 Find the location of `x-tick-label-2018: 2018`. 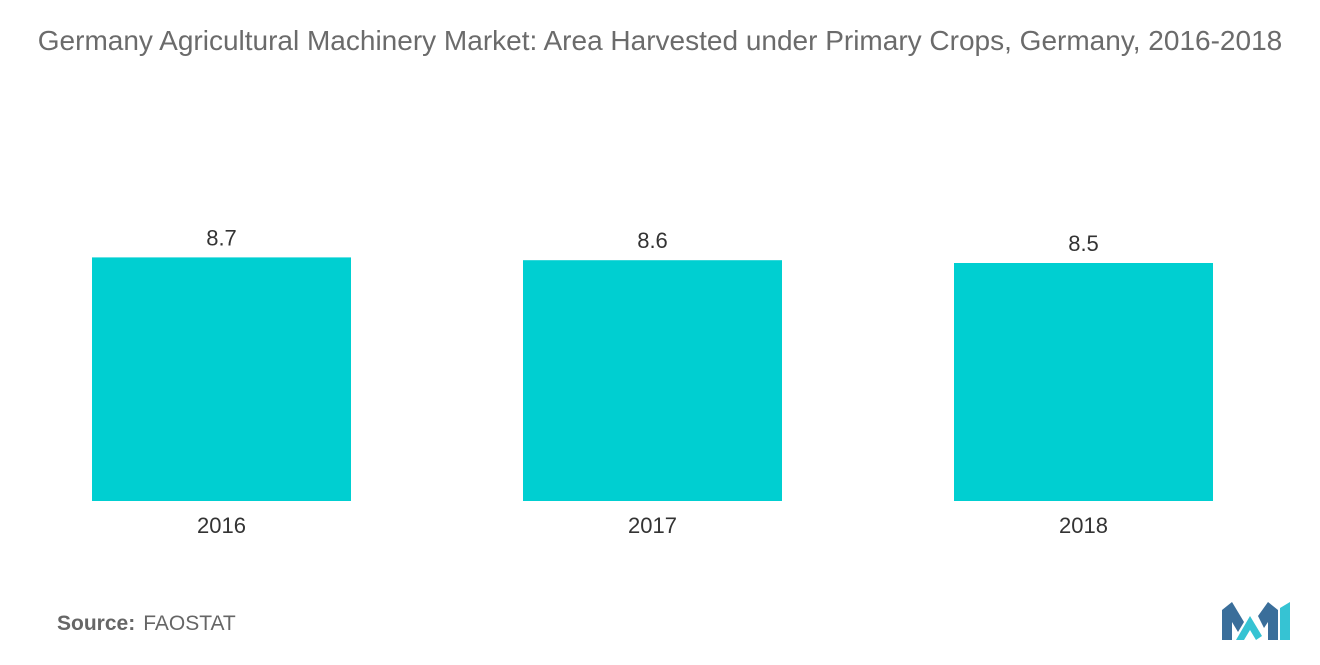

x-tick-label-2018: 2018 is located at coordinates (1083, 525).